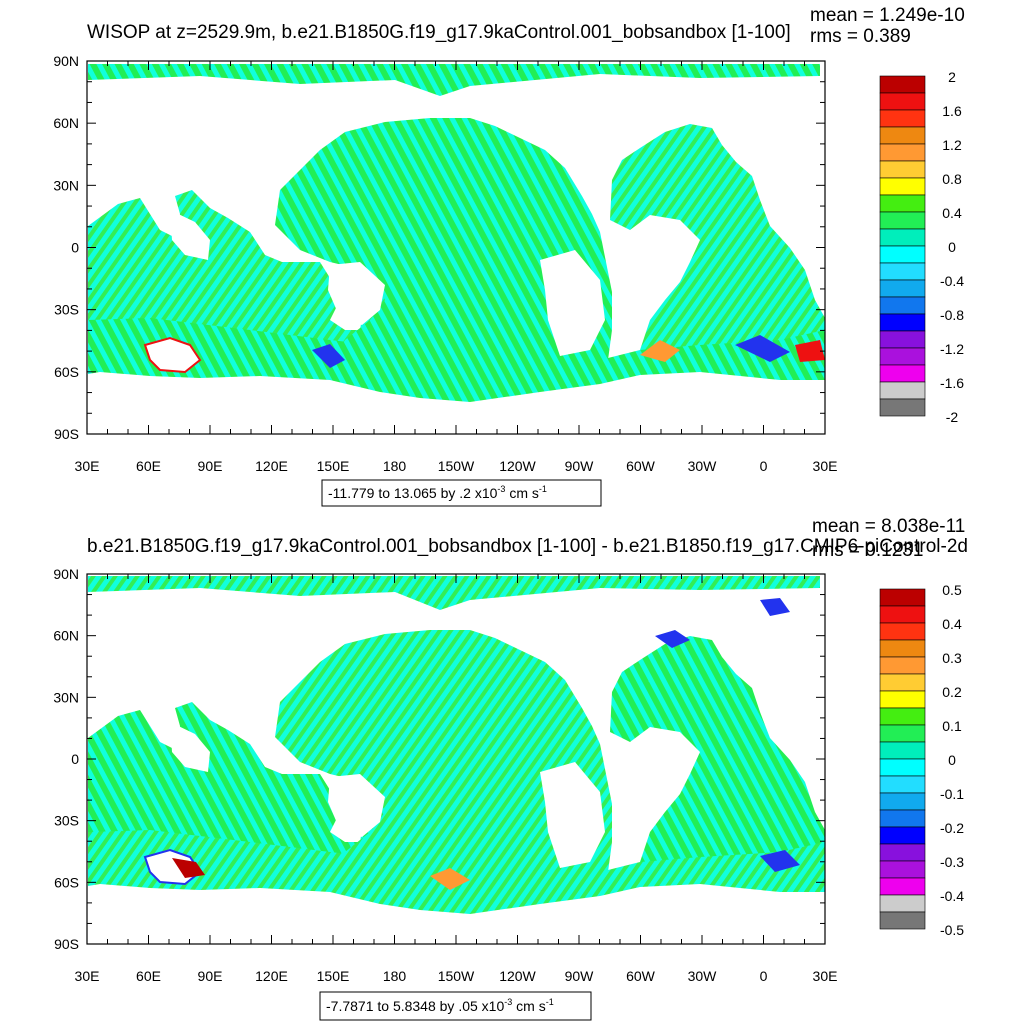 This screenshot has height=1024, width=1024. Describe the element at coordinates (66, 882) in the screenshot. I see `lat-label: 60S` at that location.